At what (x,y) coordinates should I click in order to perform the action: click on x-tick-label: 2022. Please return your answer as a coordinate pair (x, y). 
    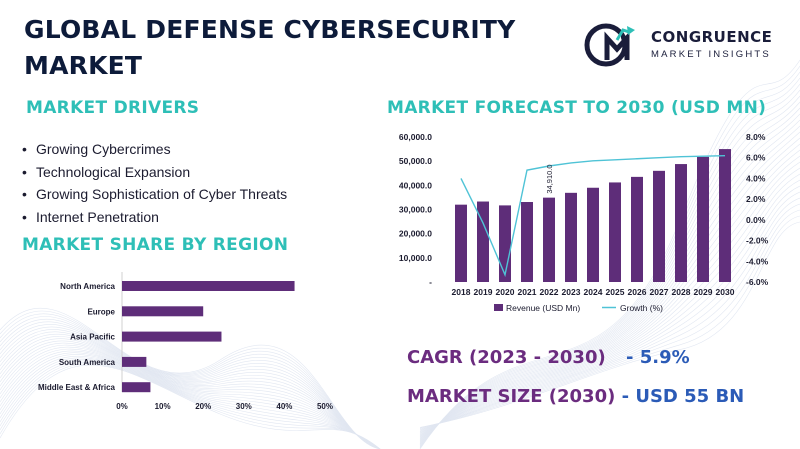
    Looking at the image, I should click on (549, 292).